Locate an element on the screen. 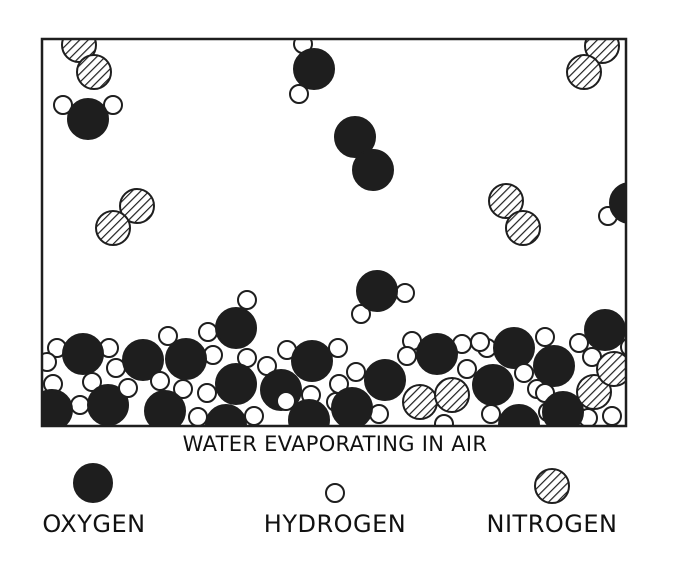 The width and height of the screenshot is (676, 564). legend-label-oxygen: OXYGEN is located at coordinates (94, 524).